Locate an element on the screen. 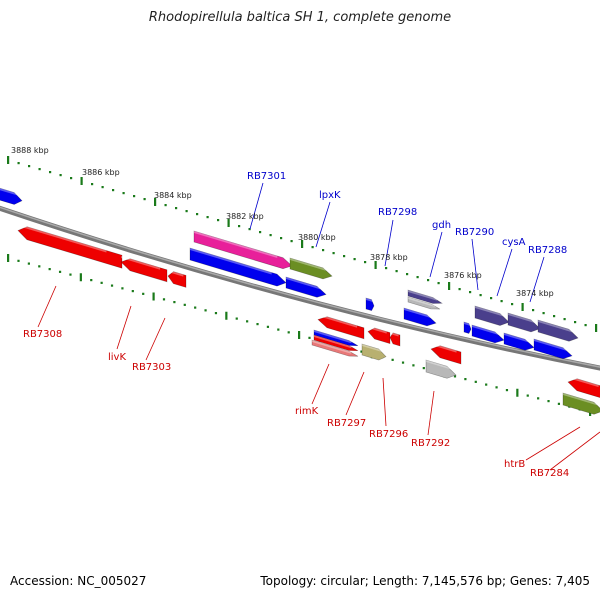 Image resolution: width=600 pixels, height=600 pixels. gene-label-rb7296: RB7296 is located at coordinates (388, 434).